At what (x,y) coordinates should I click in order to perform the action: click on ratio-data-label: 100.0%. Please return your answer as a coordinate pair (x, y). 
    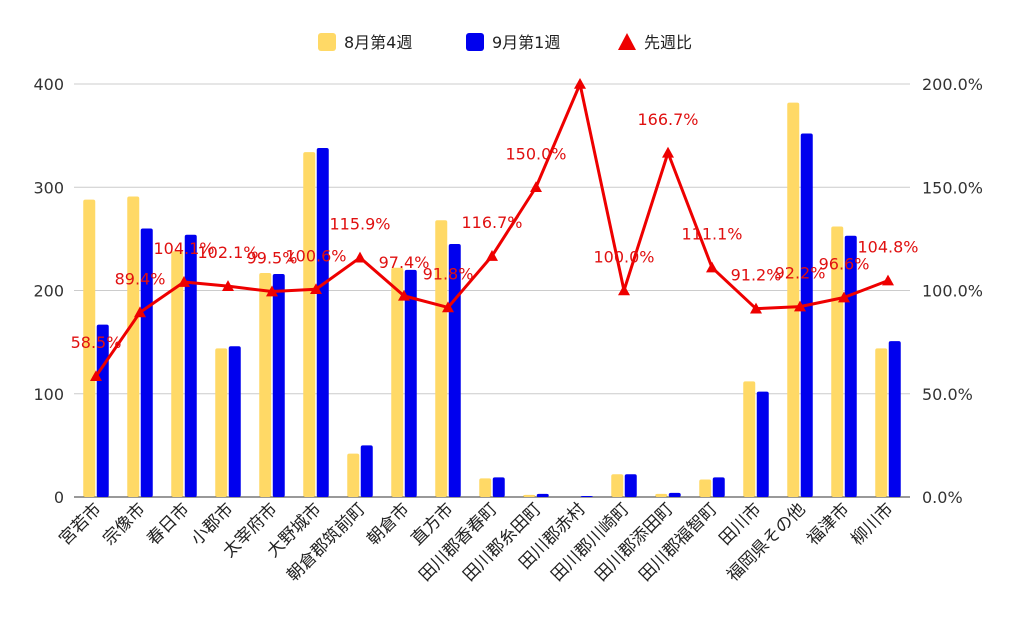
    Looking at the image, I should click on (623, 257).